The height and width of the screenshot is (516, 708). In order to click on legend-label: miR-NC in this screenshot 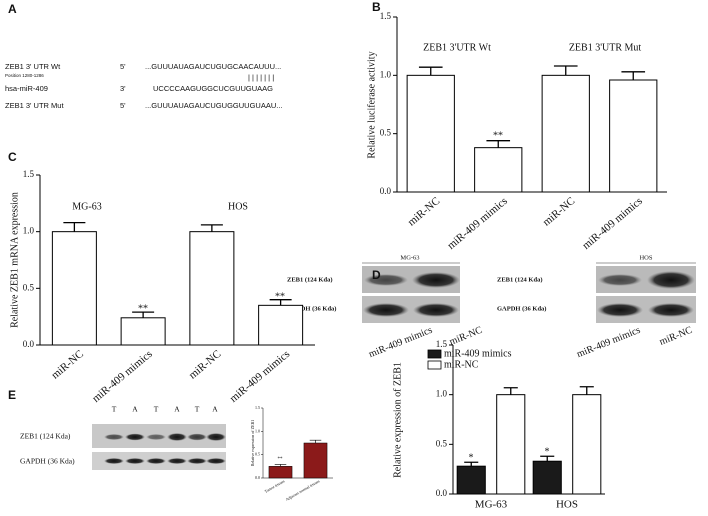, I will do `click(461, 364)`.